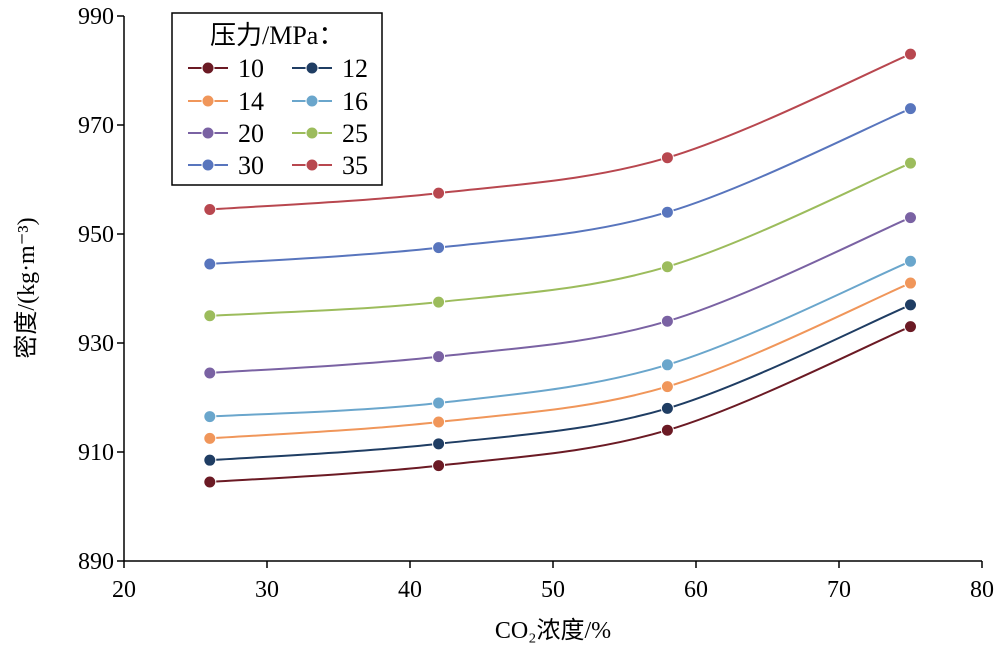 The width and height of the screenshot is (1000, 654). Describe the element at coordinates (355, 133) in the screenshot. I see `legend-label: 25` at that location.